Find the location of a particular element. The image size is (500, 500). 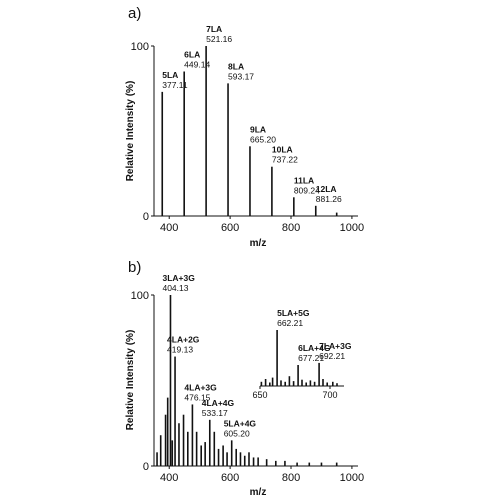

peak-mz: 662.21 is located at coordinates (290, 323).